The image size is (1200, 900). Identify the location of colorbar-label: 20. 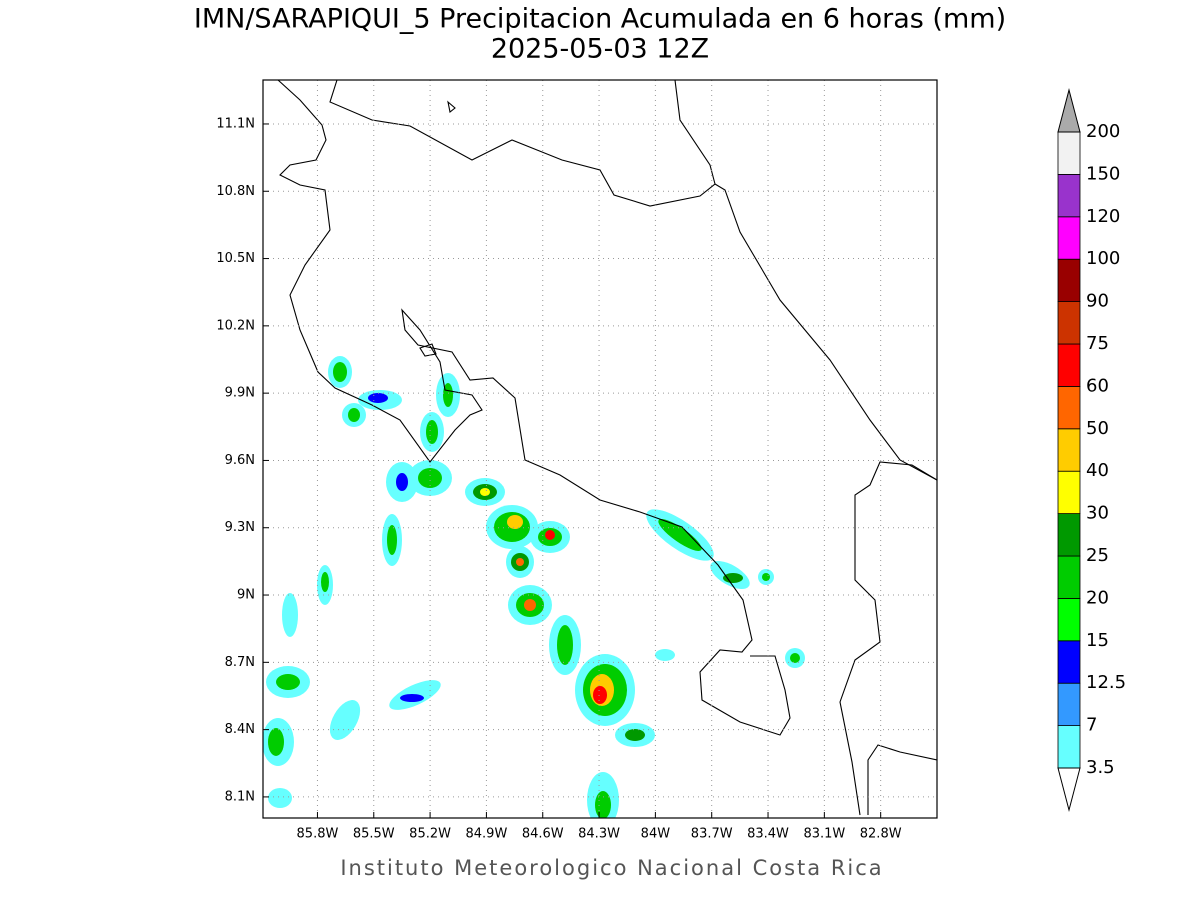
(1097, 597).